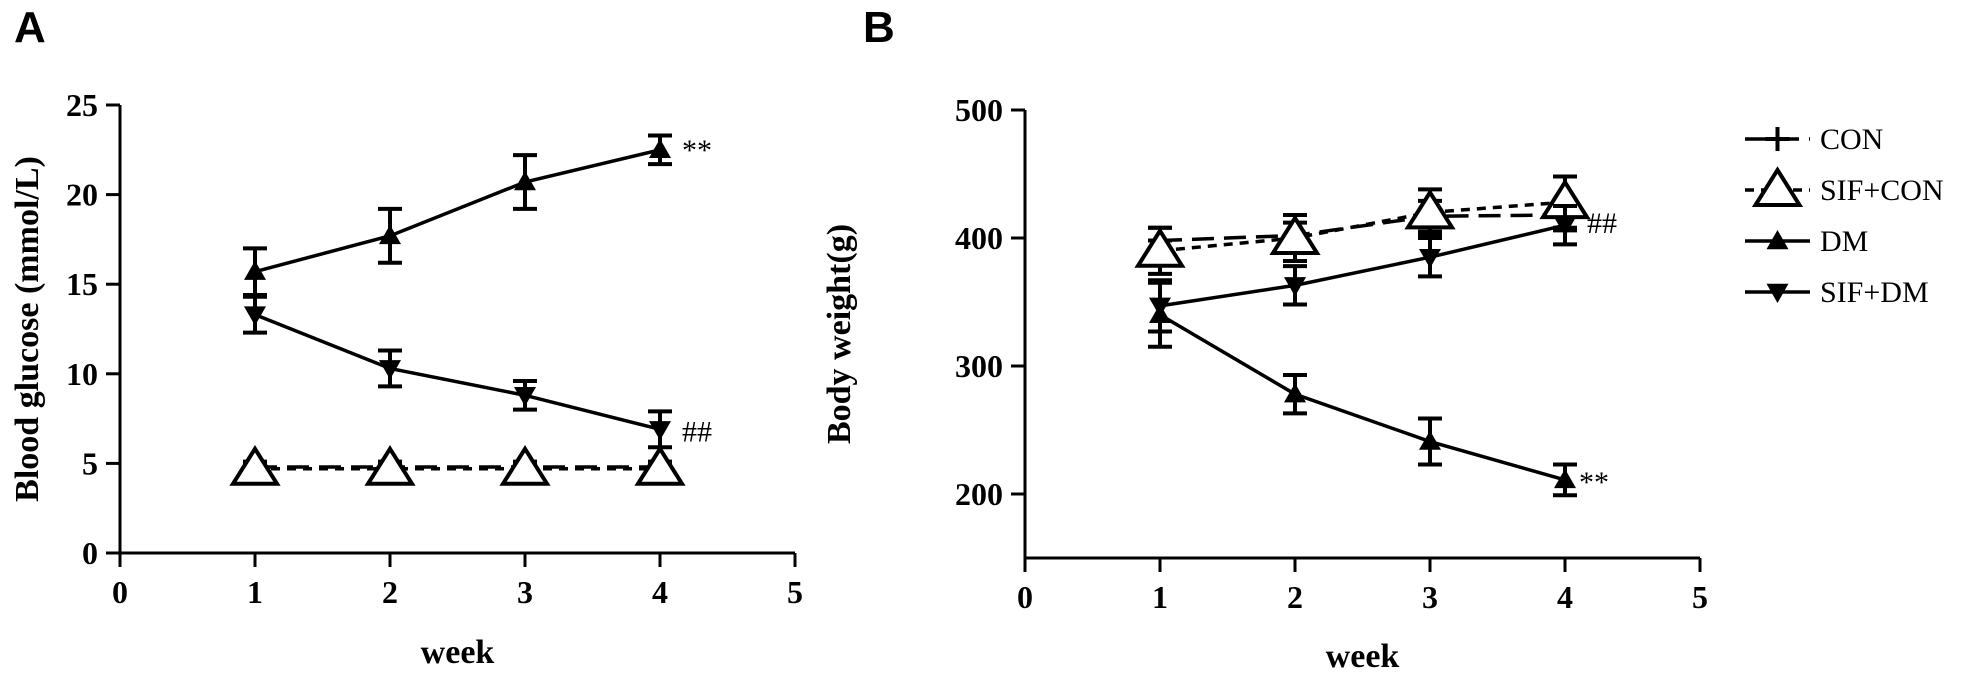 The height and width of the screenshot is (675, 1980). Describe the element at coordinates (979, 238) in the screenshot. I see `y-tick-label: 400` at that location.